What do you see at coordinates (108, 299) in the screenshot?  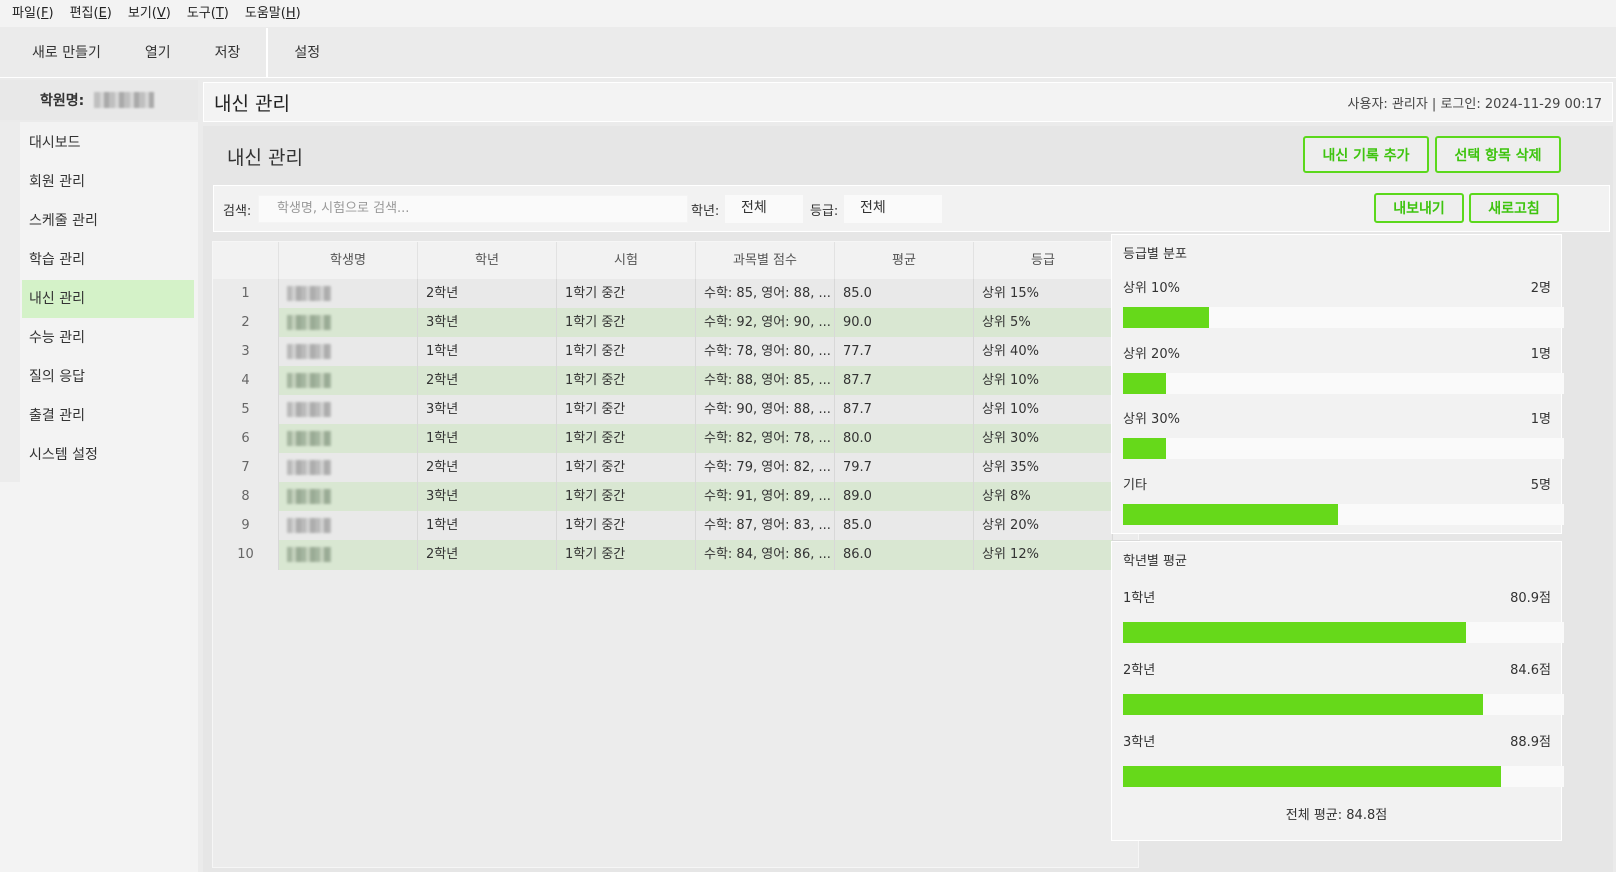 I see `sidebar-item-school-grades: 내신 관리` at bounding box center [108, 299].